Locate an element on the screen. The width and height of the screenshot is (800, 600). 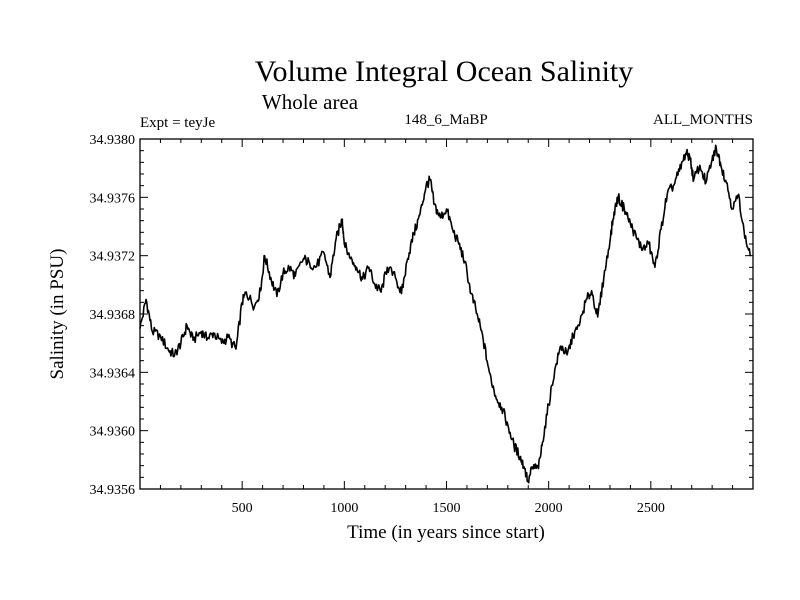
x-tick-label: 2000 is located at coordinates (549, 508).